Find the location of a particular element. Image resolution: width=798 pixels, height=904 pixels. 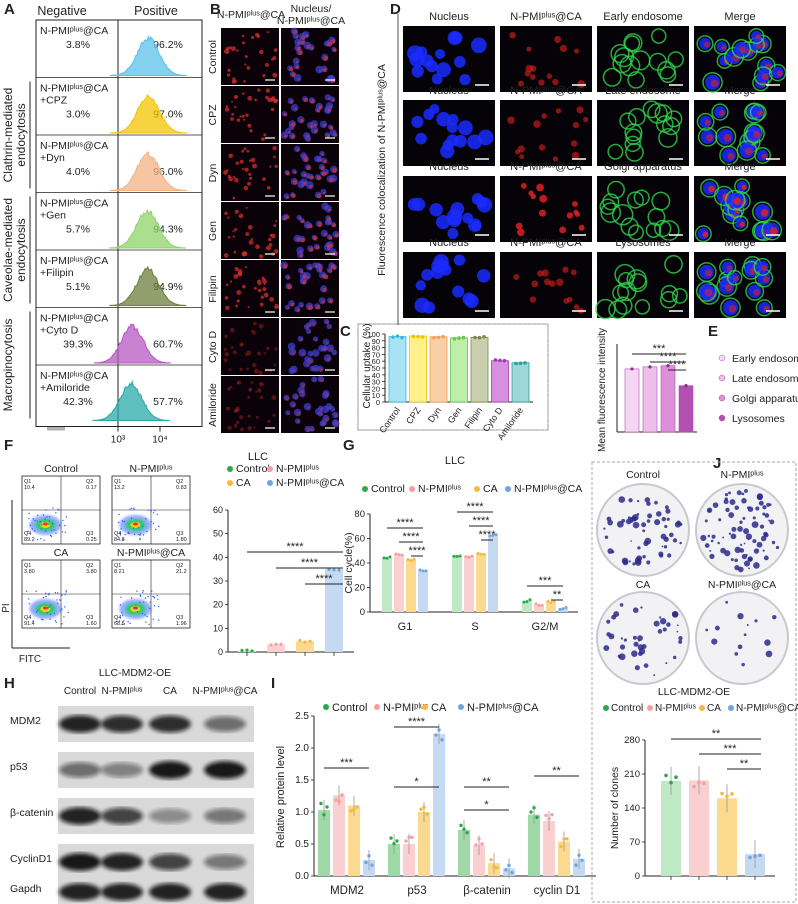

negative-percent: 5.7% is located at coordinates (78, 230).